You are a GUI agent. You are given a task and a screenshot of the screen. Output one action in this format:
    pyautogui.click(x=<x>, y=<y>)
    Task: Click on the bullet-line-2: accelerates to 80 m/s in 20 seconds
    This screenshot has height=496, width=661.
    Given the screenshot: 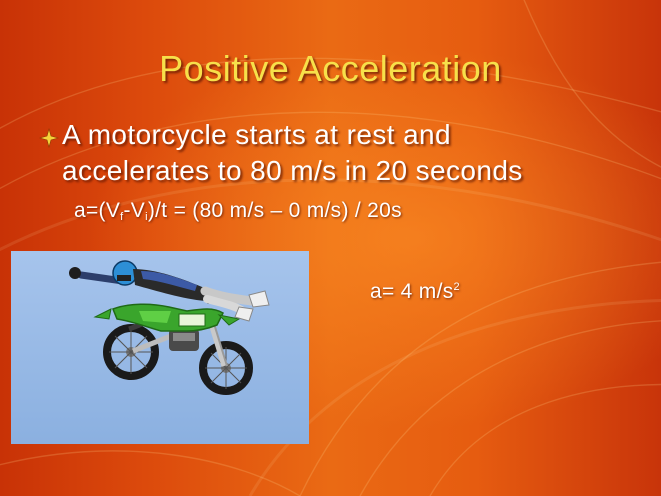 What is the action you would take?
    pyautogui.click(x=292, y=170)
    